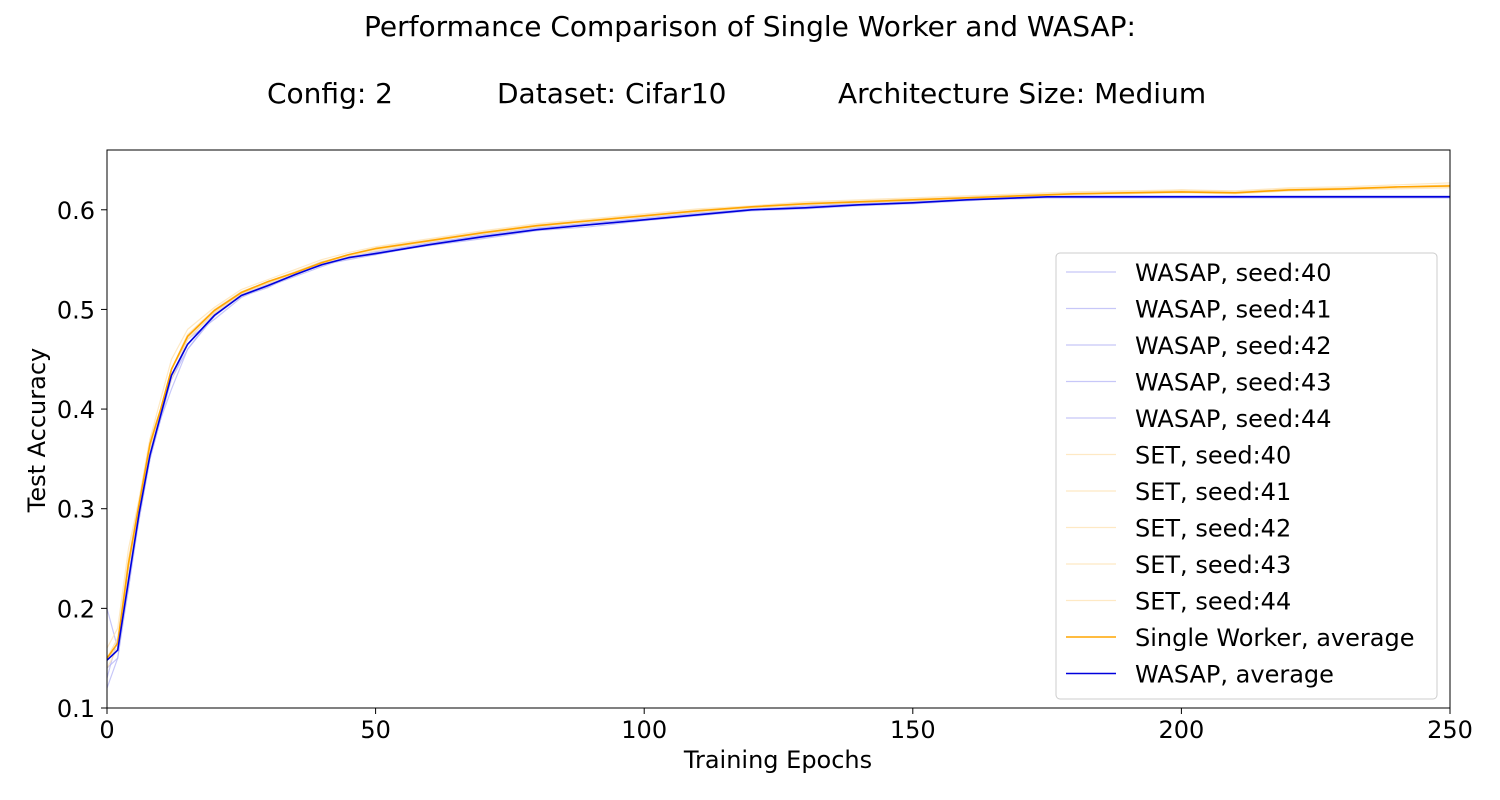  What do you see at coordinates (375, 730) in the screenshot?
I see `x-tick-label-1: 50` at bounding box center [375, 730].